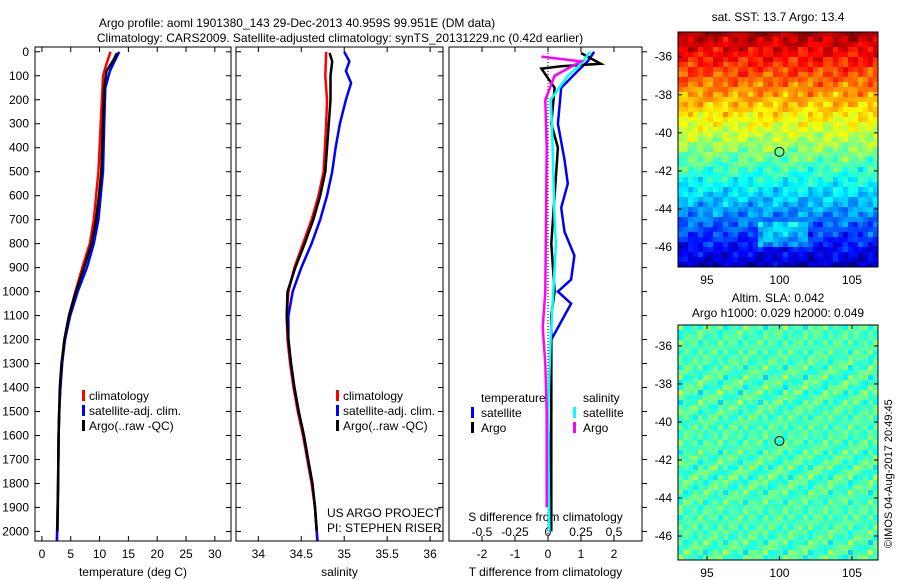 This screenshot has width=900, height=580. I want to click on depth-tick-label: 1400, so click(15, 388).